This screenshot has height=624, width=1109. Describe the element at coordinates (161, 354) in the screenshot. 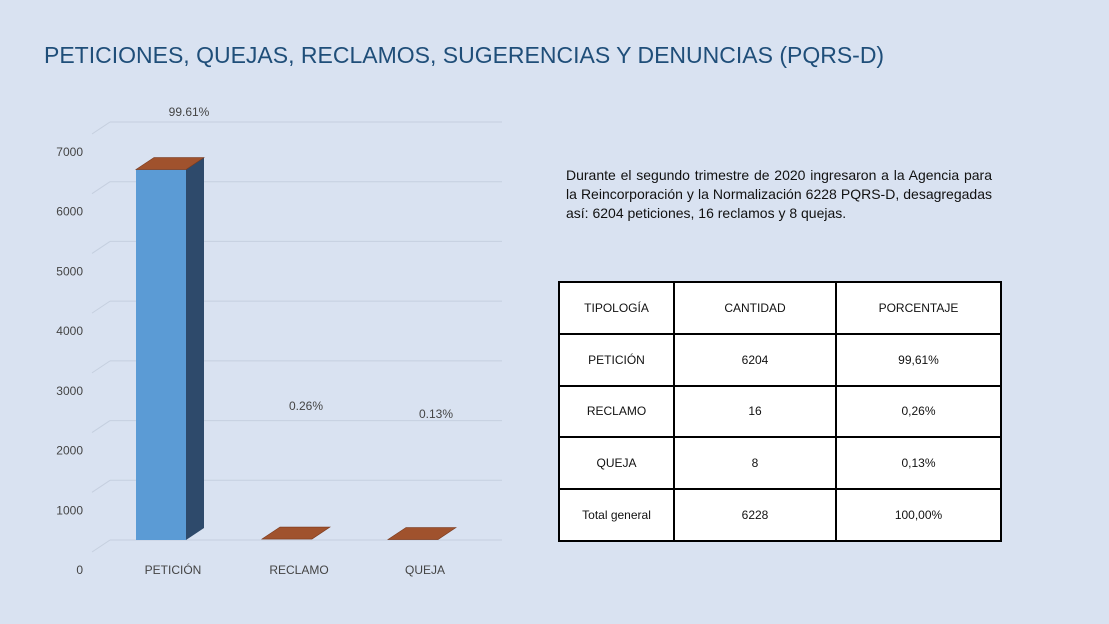

I see `bar-front` at that location.